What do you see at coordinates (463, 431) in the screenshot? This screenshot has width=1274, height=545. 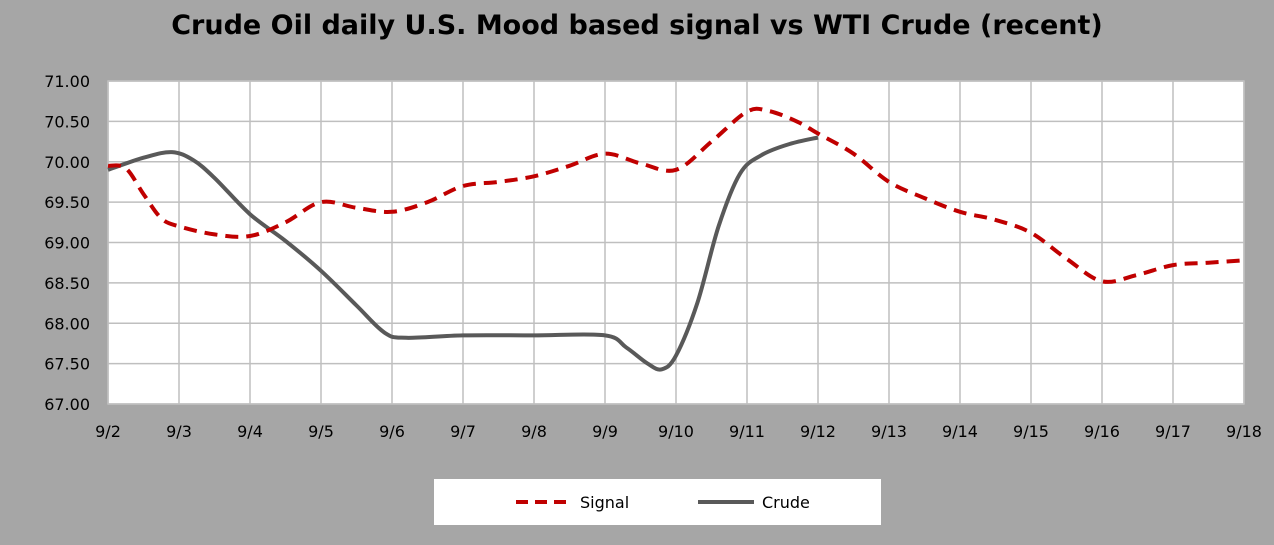 I see `x-tick-label: 9/7` at bounding box center [463, 431].